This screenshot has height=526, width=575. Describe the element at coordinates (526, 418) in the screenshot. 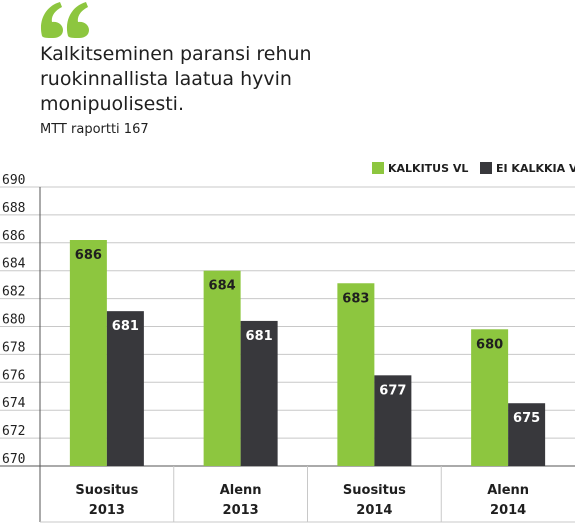

I see `data-label: 675` at that location.